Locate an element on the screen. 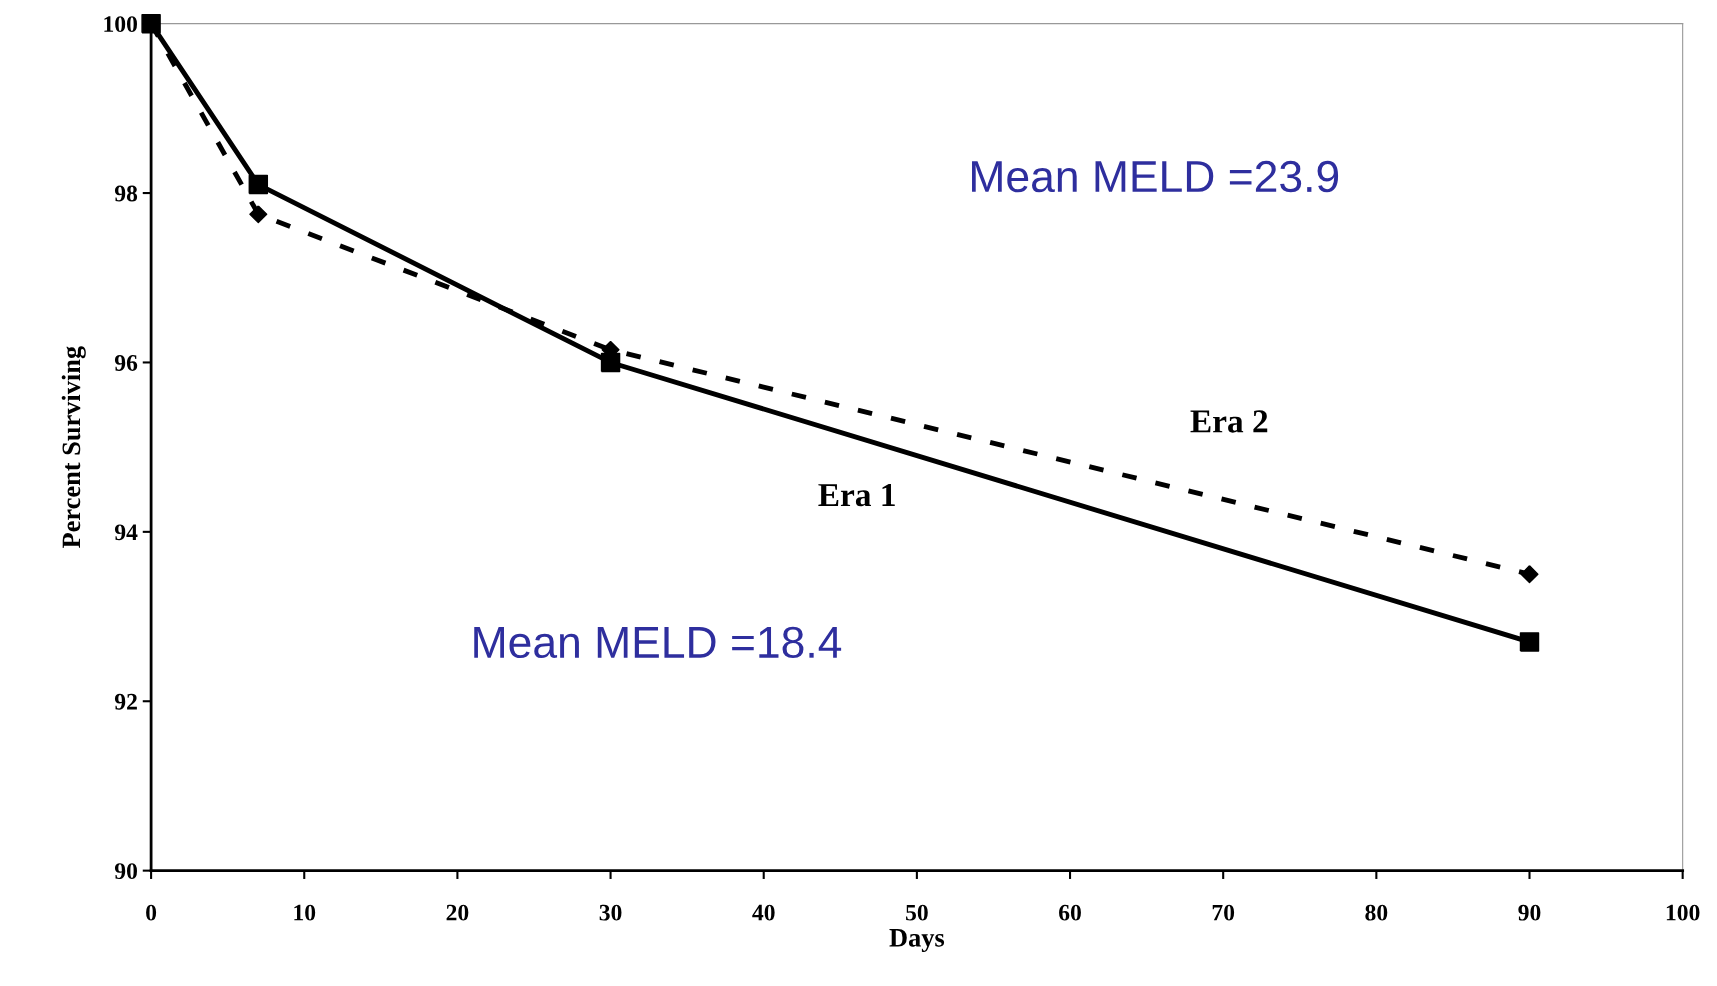  annotation: Mean MELD =23.9 is located at coordinates (1155, 176).